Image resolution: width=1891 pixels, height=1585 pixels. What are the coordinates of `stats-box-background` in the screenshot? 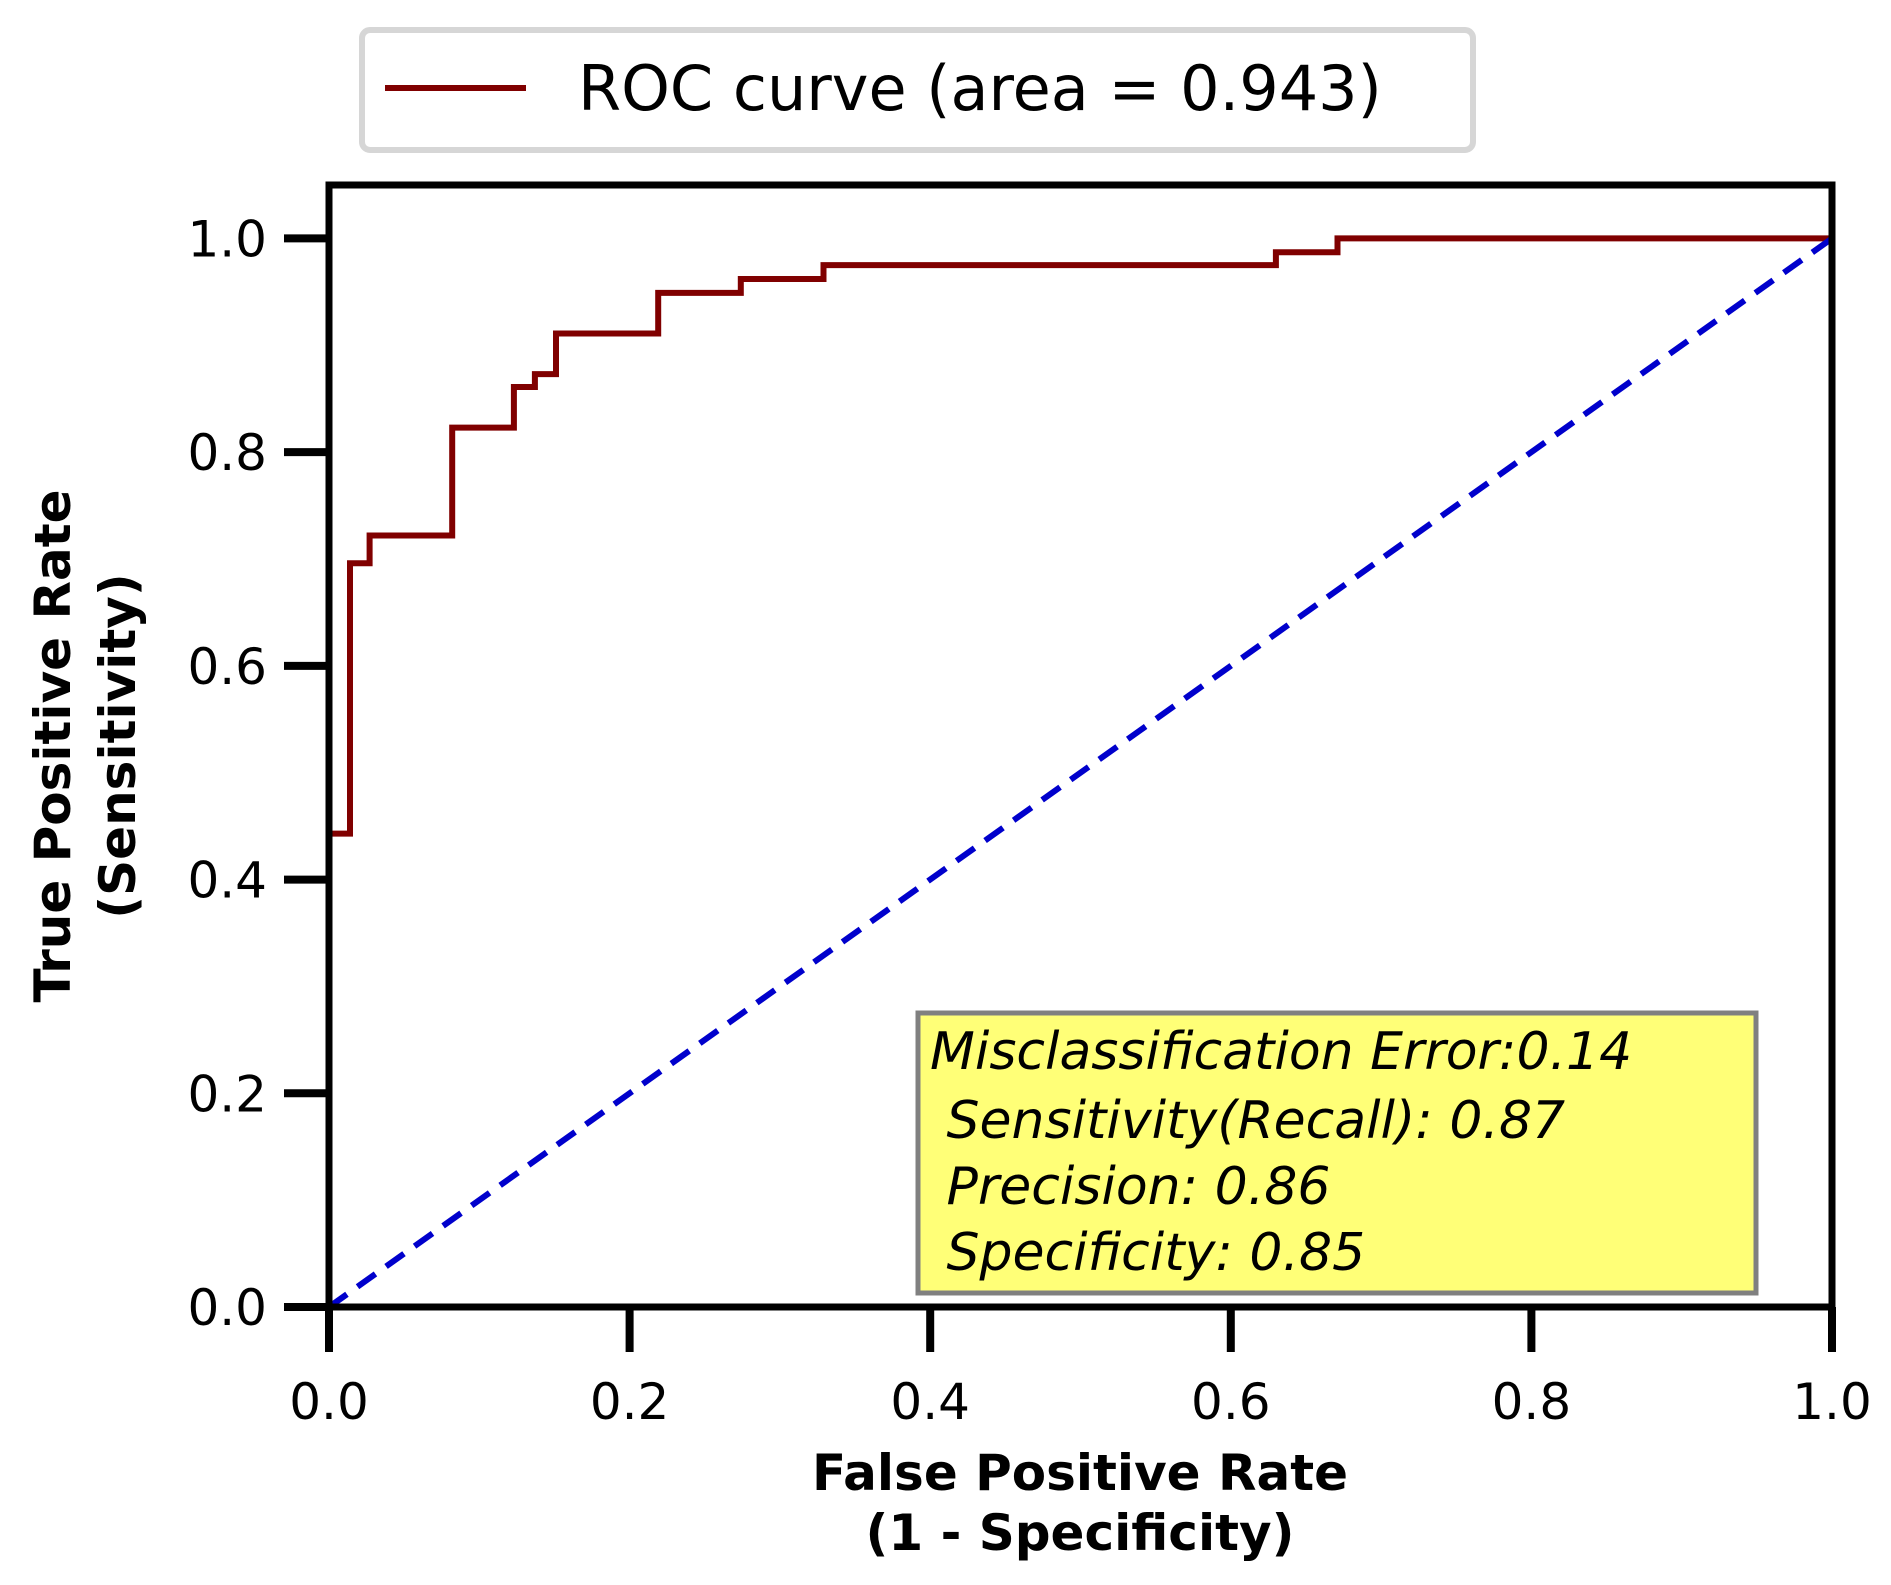 It's located at (1337, 1153).